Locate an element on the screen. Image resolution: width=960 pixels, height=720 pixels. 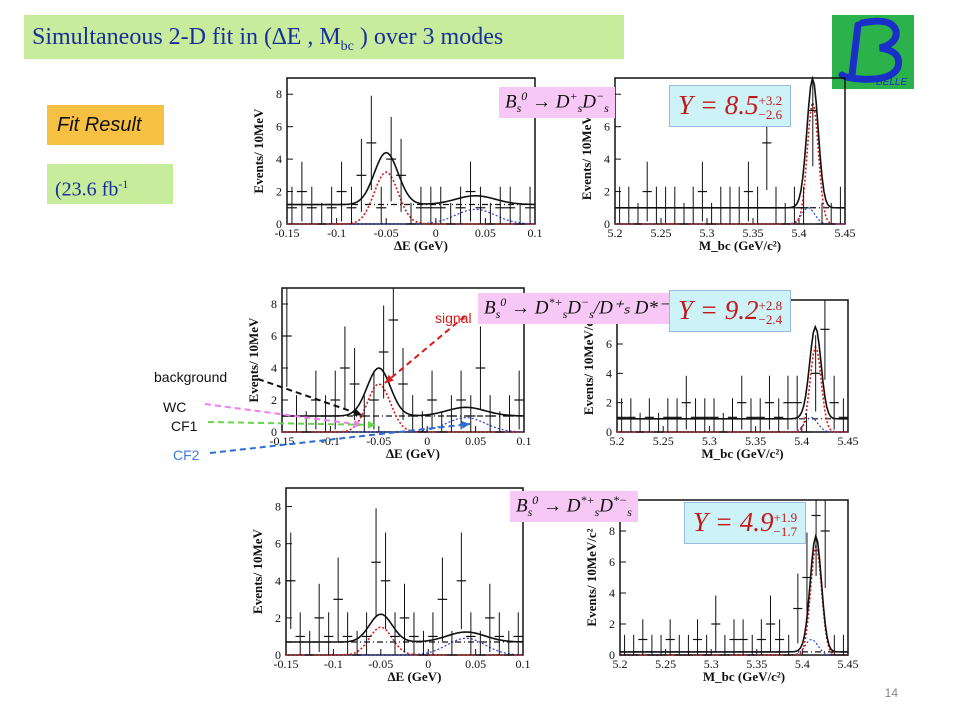
mode1-d2-sup: − is located at coordinates (600, 96).